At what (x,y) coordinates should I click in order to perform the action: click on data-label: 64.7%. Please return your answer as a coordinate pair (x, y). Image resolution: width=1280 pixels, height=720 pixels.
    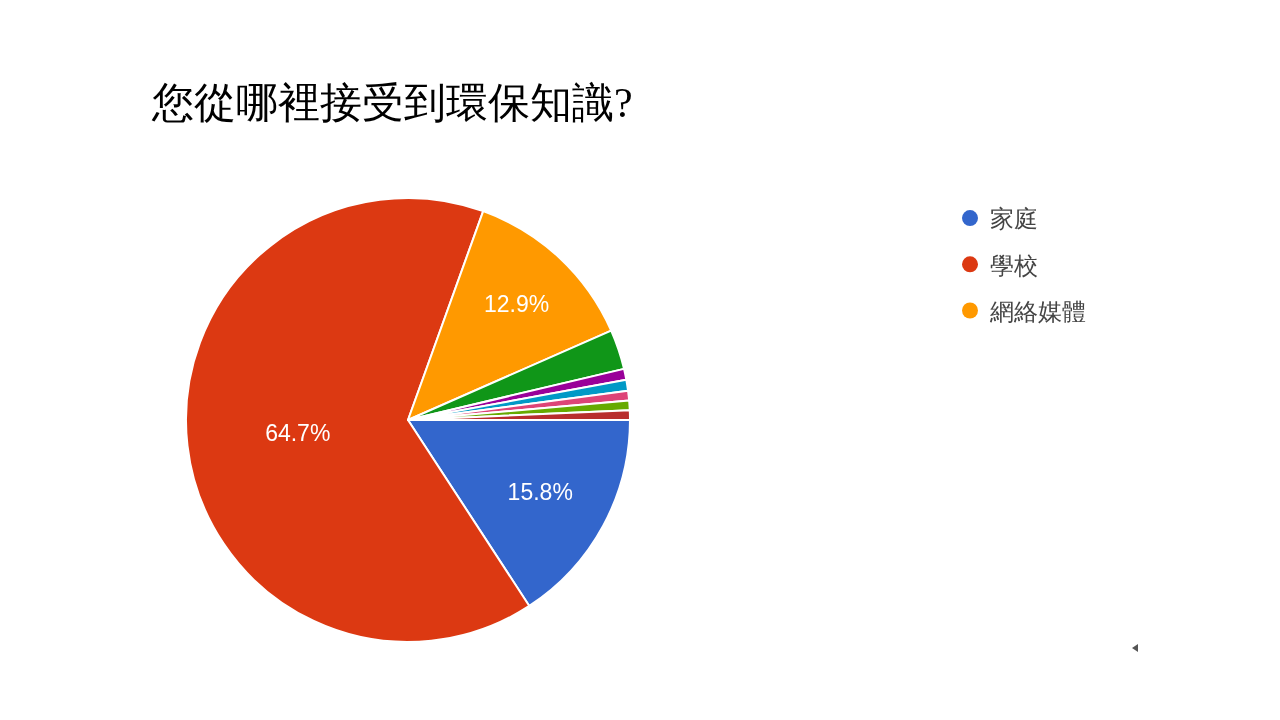
    Looking at the image, I should click on (298, 432).